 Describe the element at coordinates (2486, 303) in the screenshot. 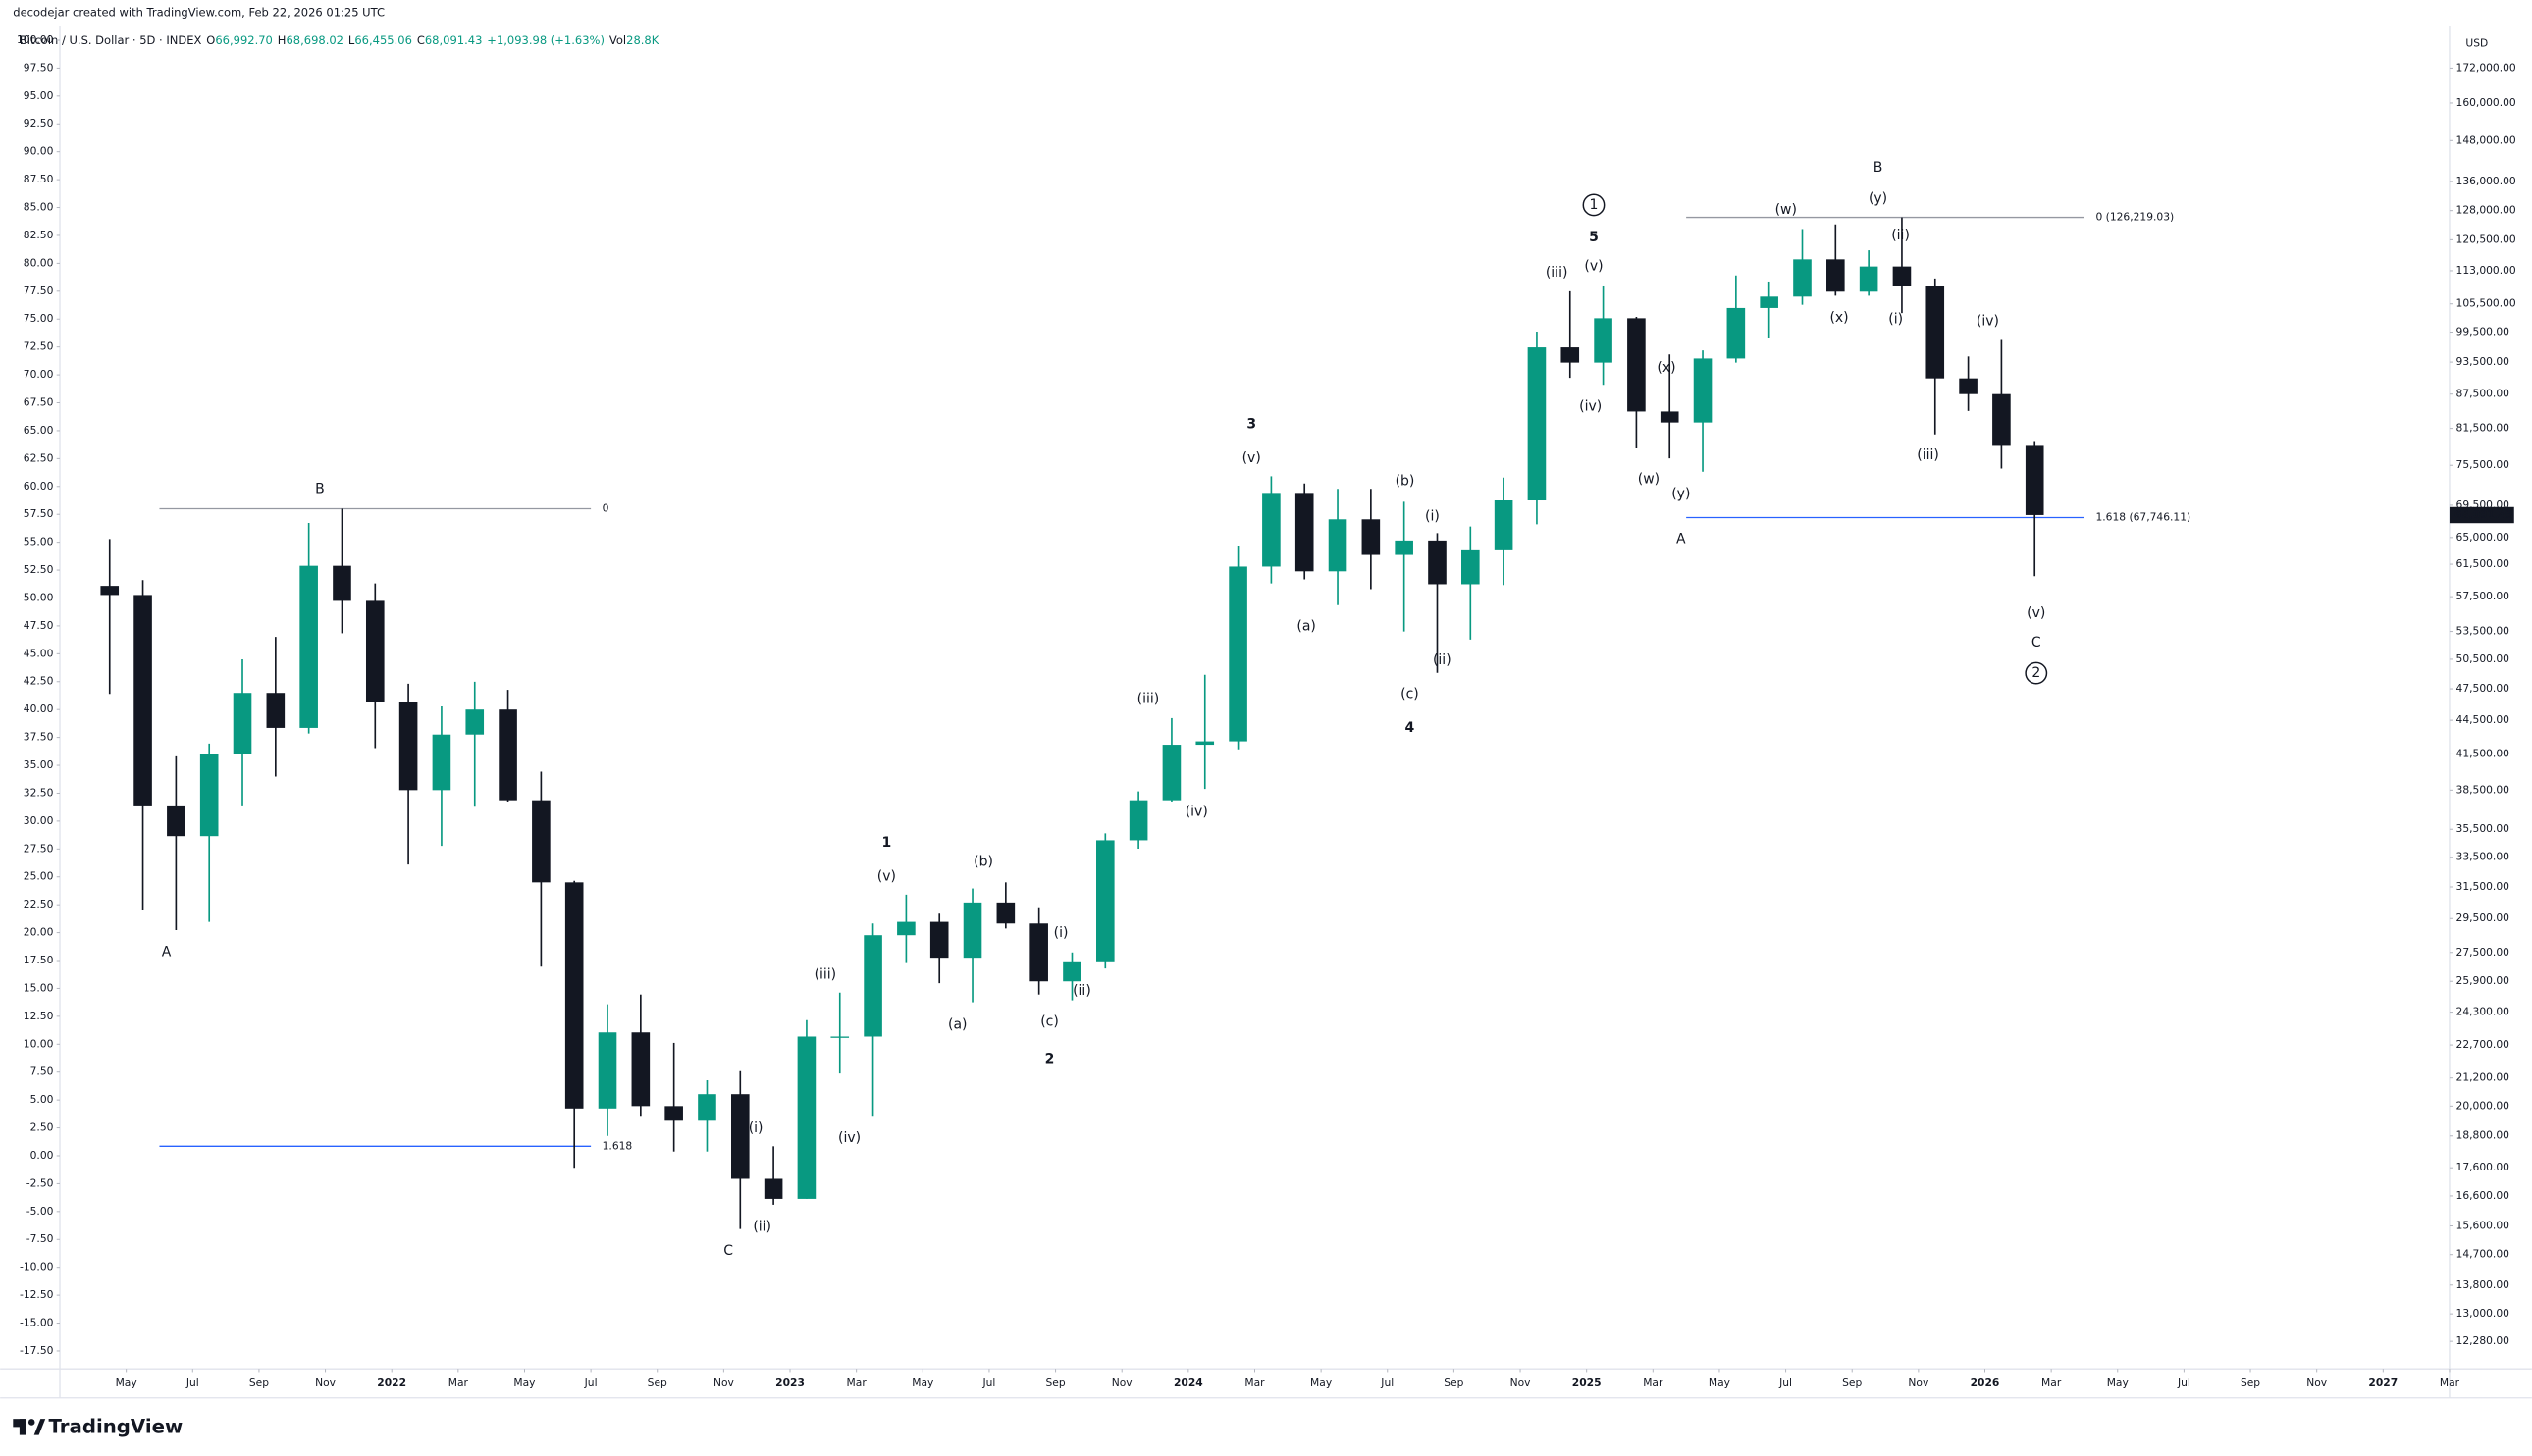

I see `y-tick-label: 105,500.00` at that location.